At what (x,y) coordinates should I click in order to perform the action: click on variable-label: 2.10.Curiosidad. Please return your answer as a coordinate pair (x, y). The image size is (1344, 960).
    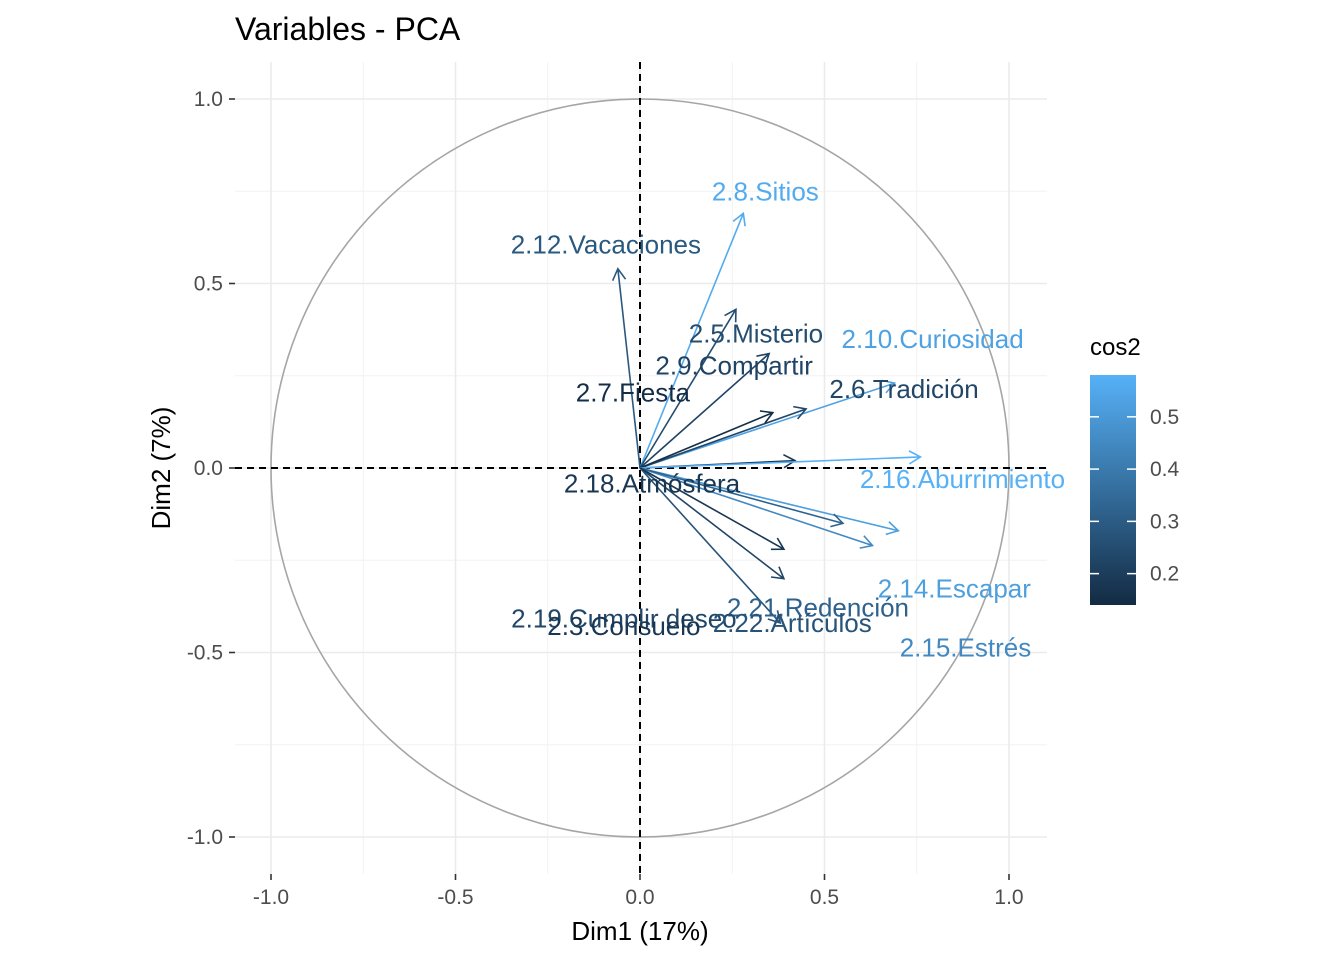
    Looking at the image, I should click on (933, 339).